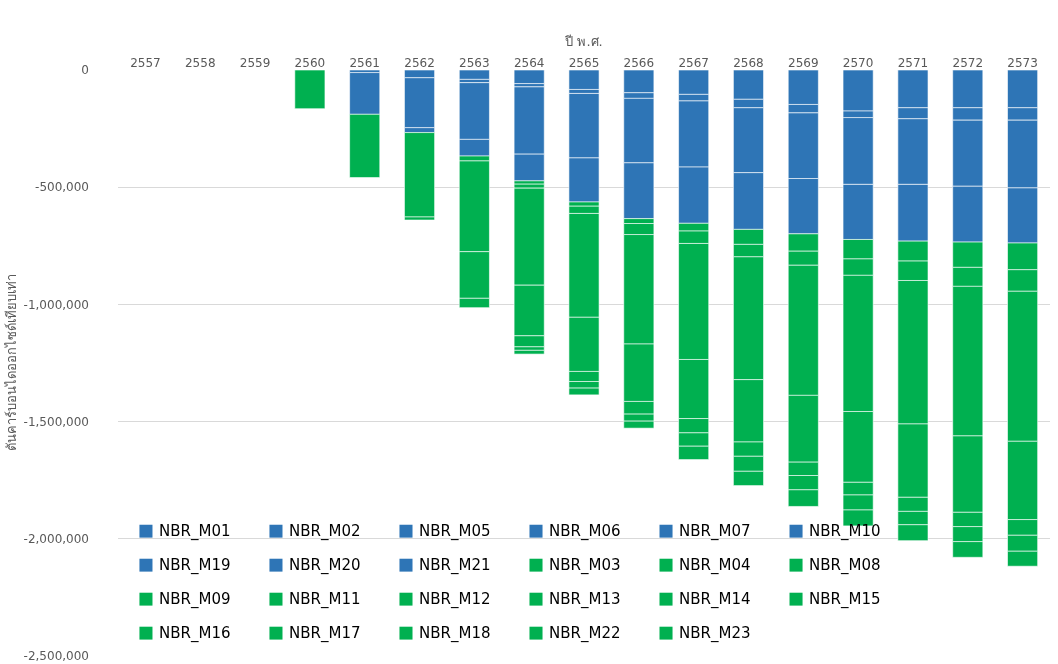 Image resolution: width=1058 pixels, height=664 pixels. What do you see at coordinates (325, 633) in the screenshot?
I see `legend-label: NBR_M17` at bounding box center [325, 633].